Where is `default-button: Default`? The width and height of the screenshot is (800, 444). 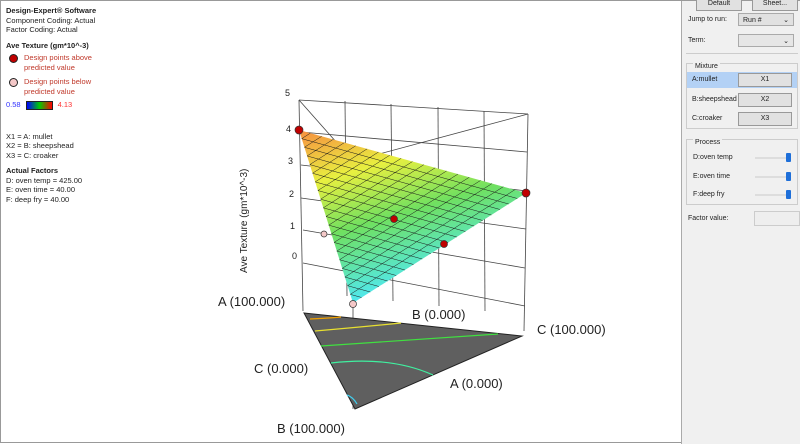 default-button: Default is located at coordinates (719, 5).